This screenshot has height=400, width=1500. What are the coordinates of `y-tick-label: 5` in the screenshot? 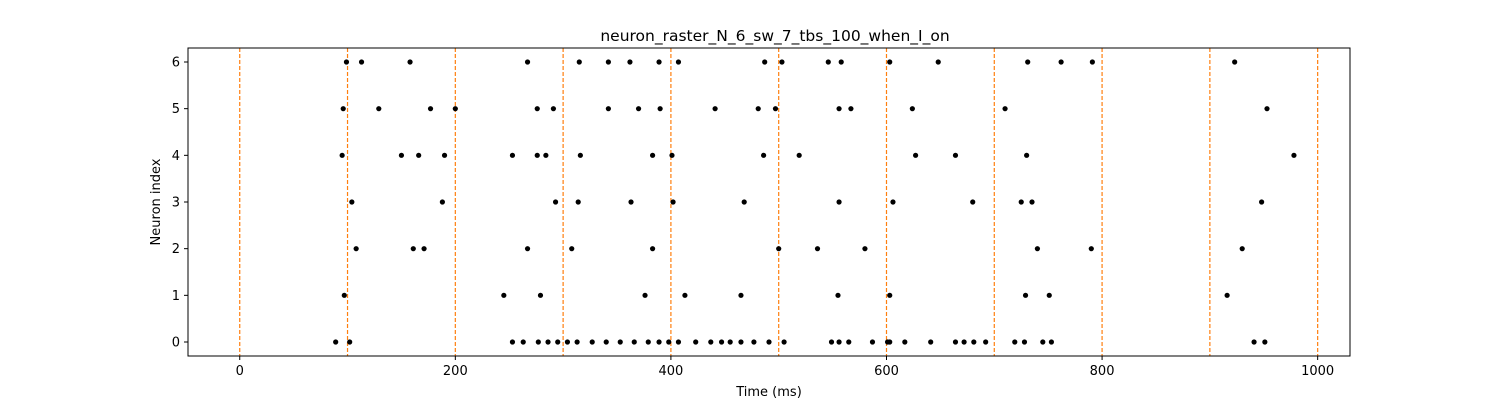 It's located at (176, 109).